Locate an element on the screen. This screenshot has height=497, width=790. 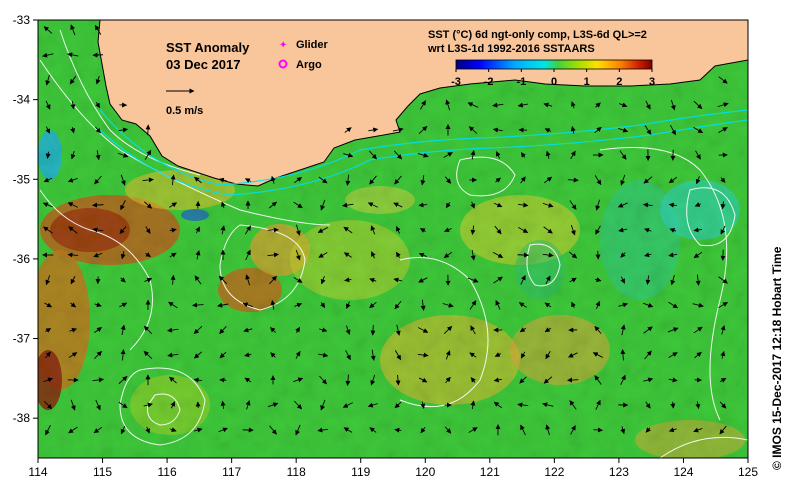
x-tick-label: 117 is located at coordinates (231, 472).